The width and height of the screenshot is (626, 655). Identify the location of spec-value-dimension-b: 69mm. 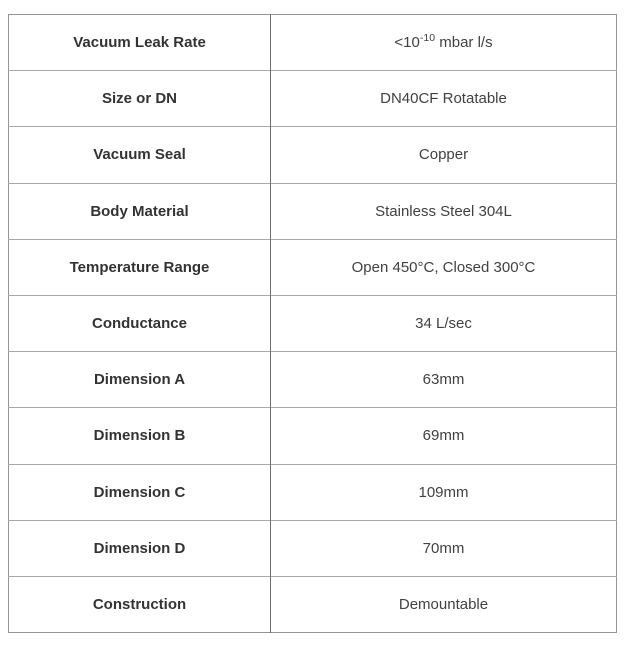
(443, 435).